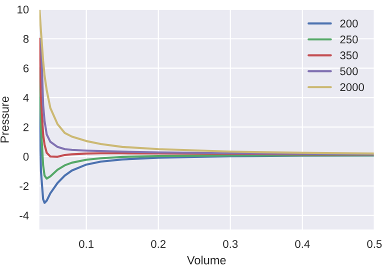 This screenshot has height=266, width=388. Describe the element at coordinates (206, 260) in the screenshot. I see `x-axis-title: Volume` at that location.